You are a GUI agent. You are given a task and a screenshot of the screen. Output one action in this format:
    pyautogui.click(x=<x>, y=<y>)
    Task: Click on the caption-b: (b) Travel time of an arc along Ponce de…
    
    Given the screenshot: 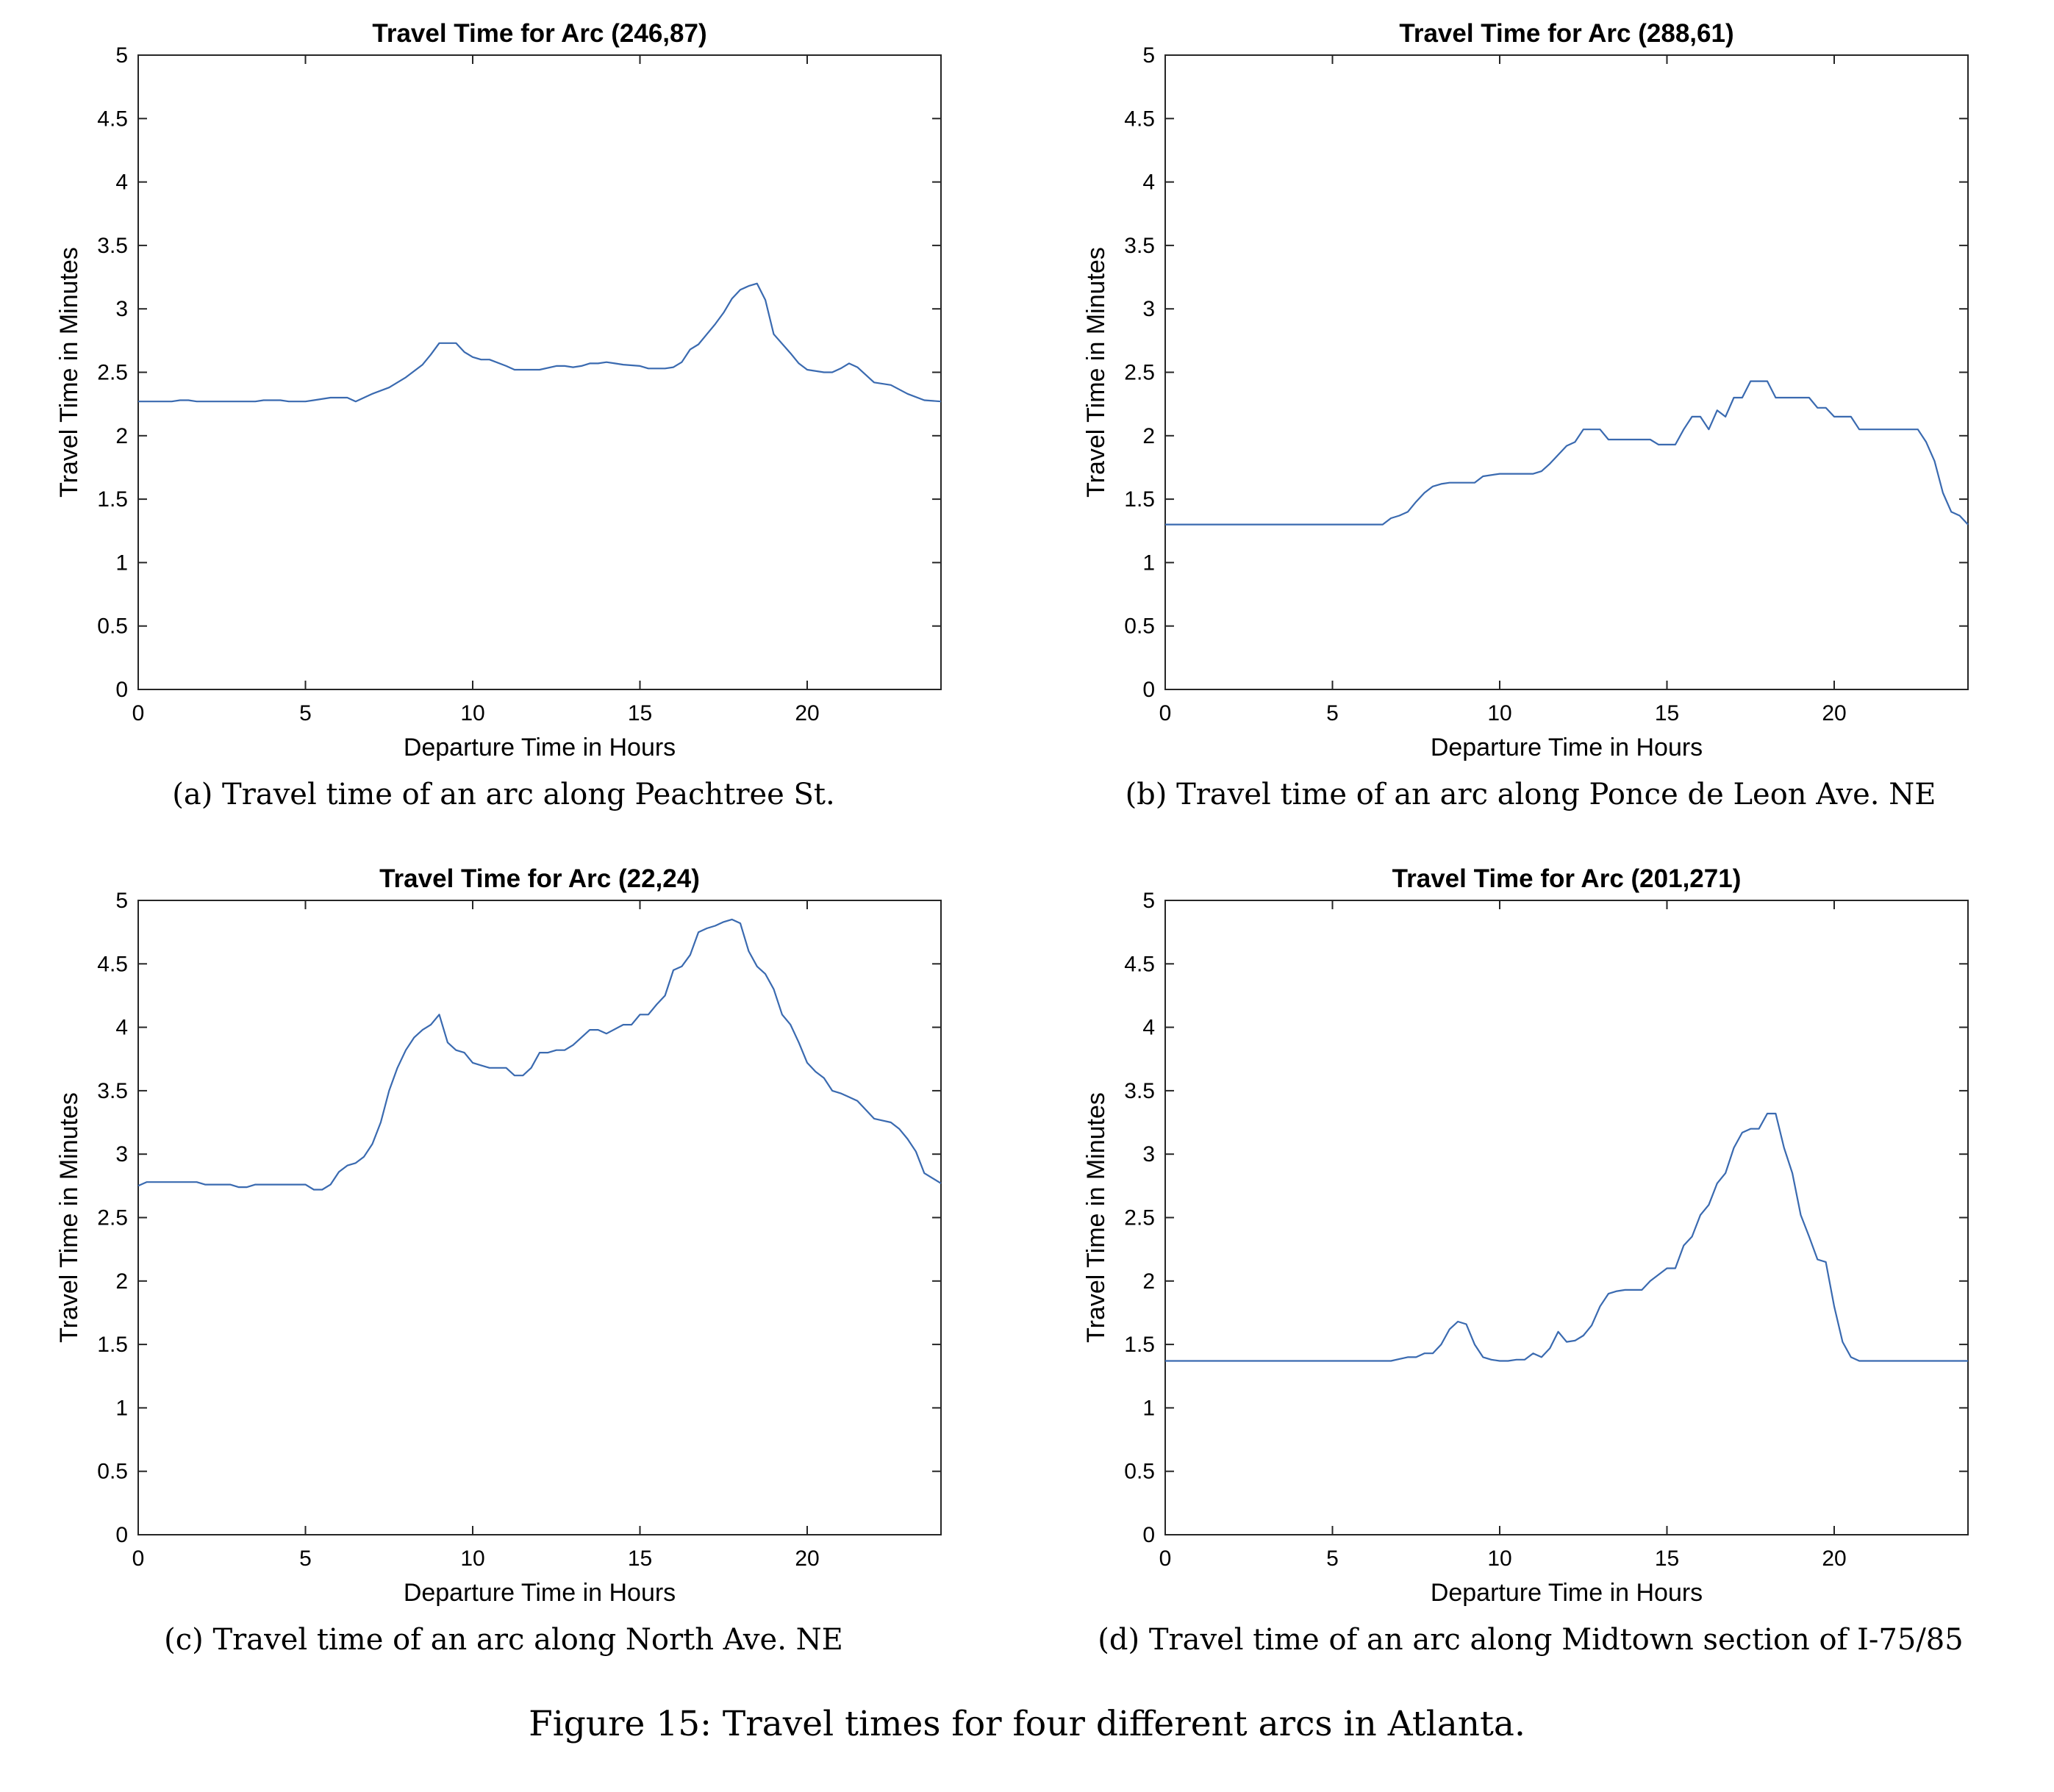 What is the action you would take?
    pyautogui.click(x=1530, y=794)
    